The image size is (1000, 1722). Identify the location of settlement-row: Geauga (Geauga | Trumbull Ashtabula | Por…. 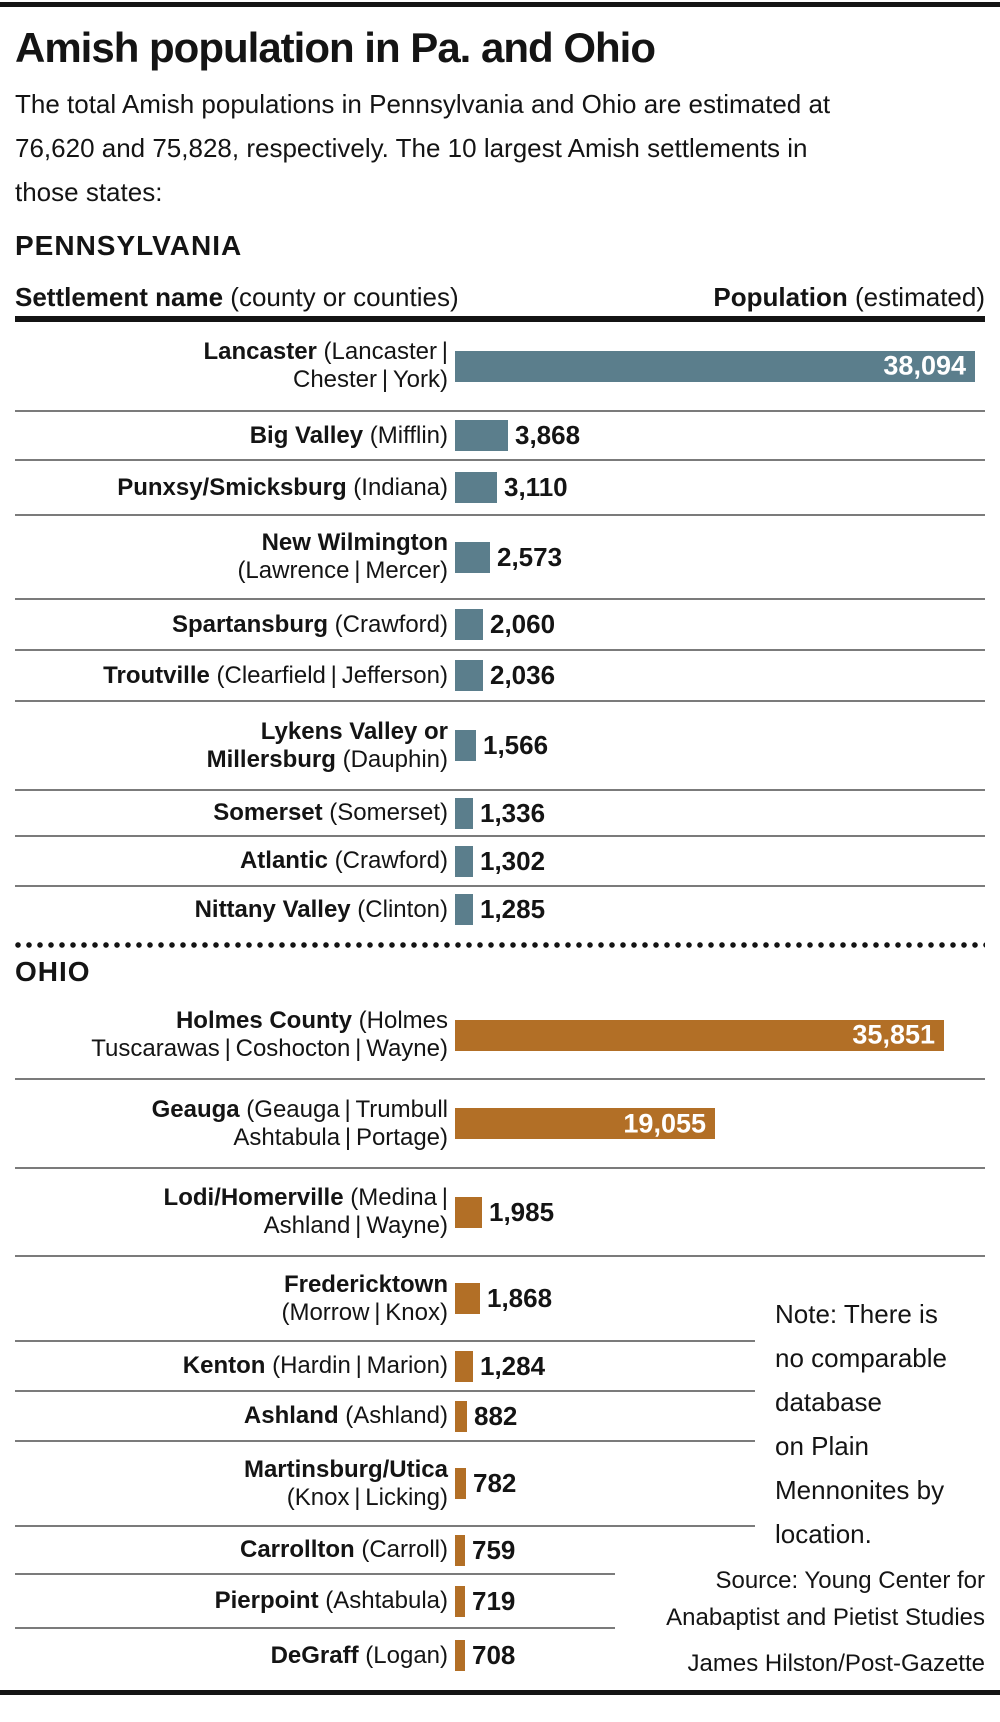
(500, 1123).